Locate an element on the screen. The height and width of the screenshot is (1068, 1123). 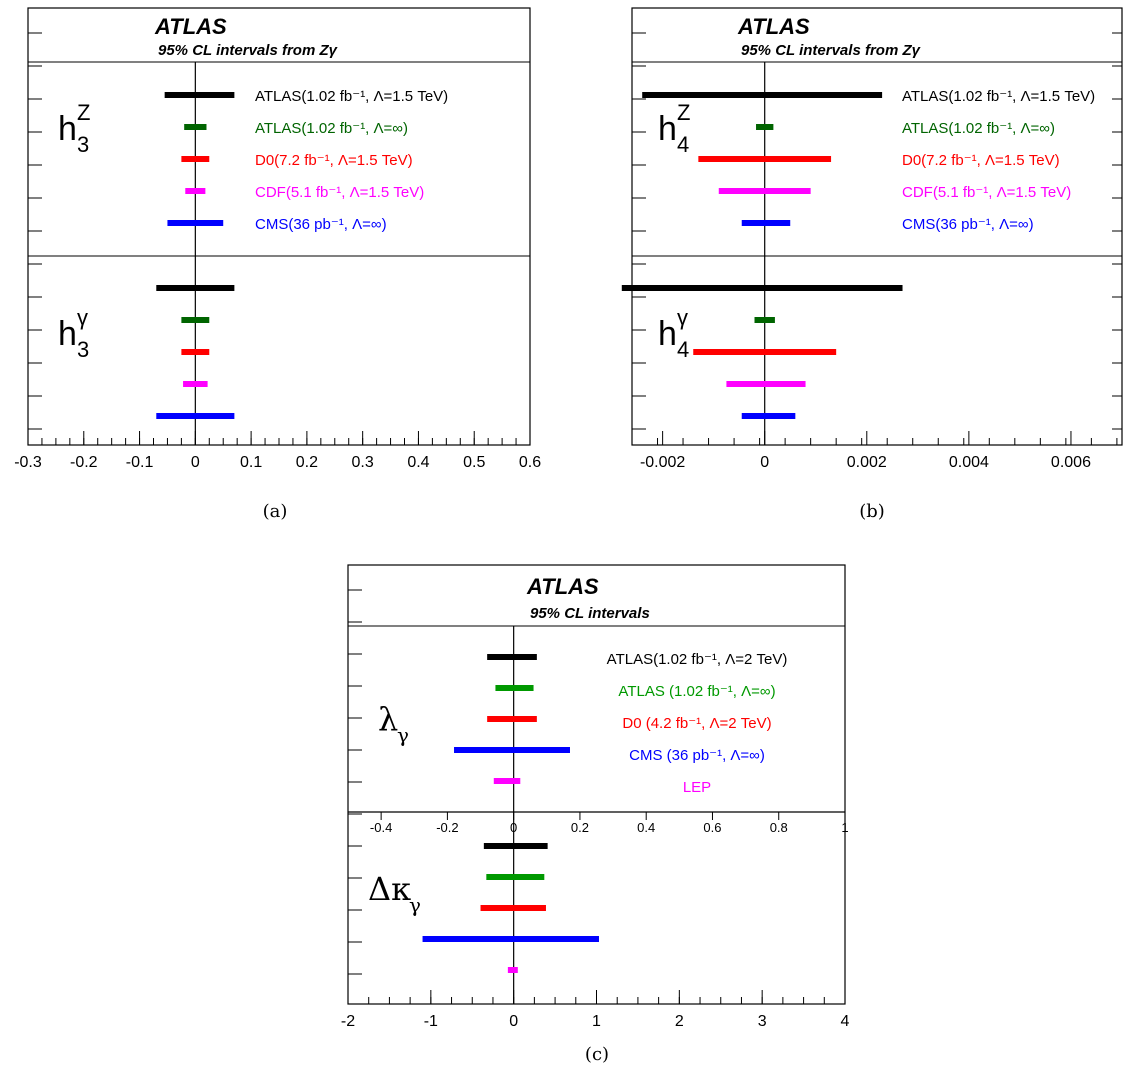
legend-entry: LEP is located at coordinates (697, 787).